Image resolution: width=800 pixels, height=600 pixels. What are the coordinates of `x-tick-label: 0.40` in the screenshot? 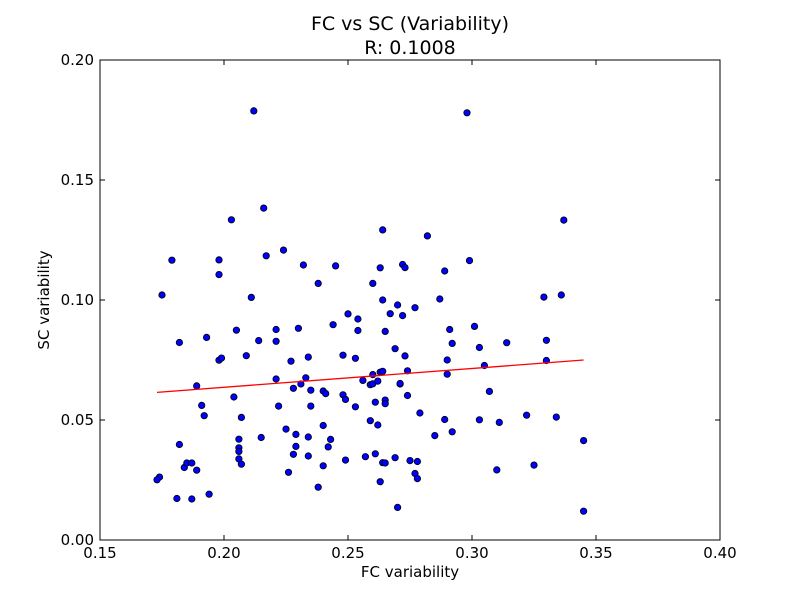 It's located at (719, 553).